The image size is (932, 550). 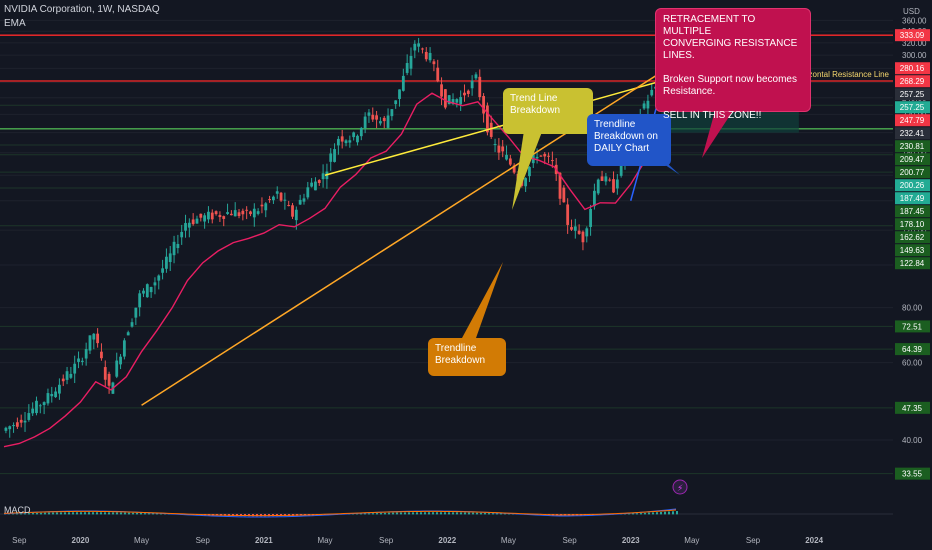 I want to click on price-tag-label: 280.16, so click(x=912, y=68).